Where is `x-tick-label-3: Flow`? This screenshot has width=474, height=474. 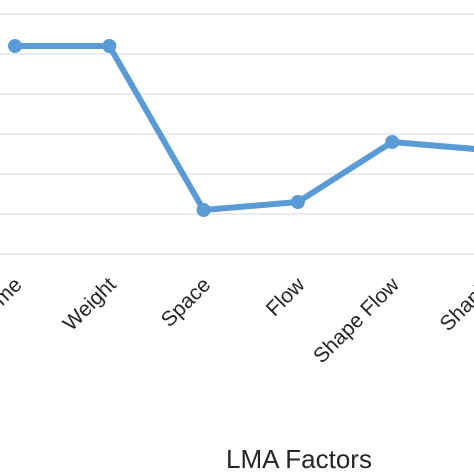
x-tick-label-3: Flow is located at coordinates (286, 297).